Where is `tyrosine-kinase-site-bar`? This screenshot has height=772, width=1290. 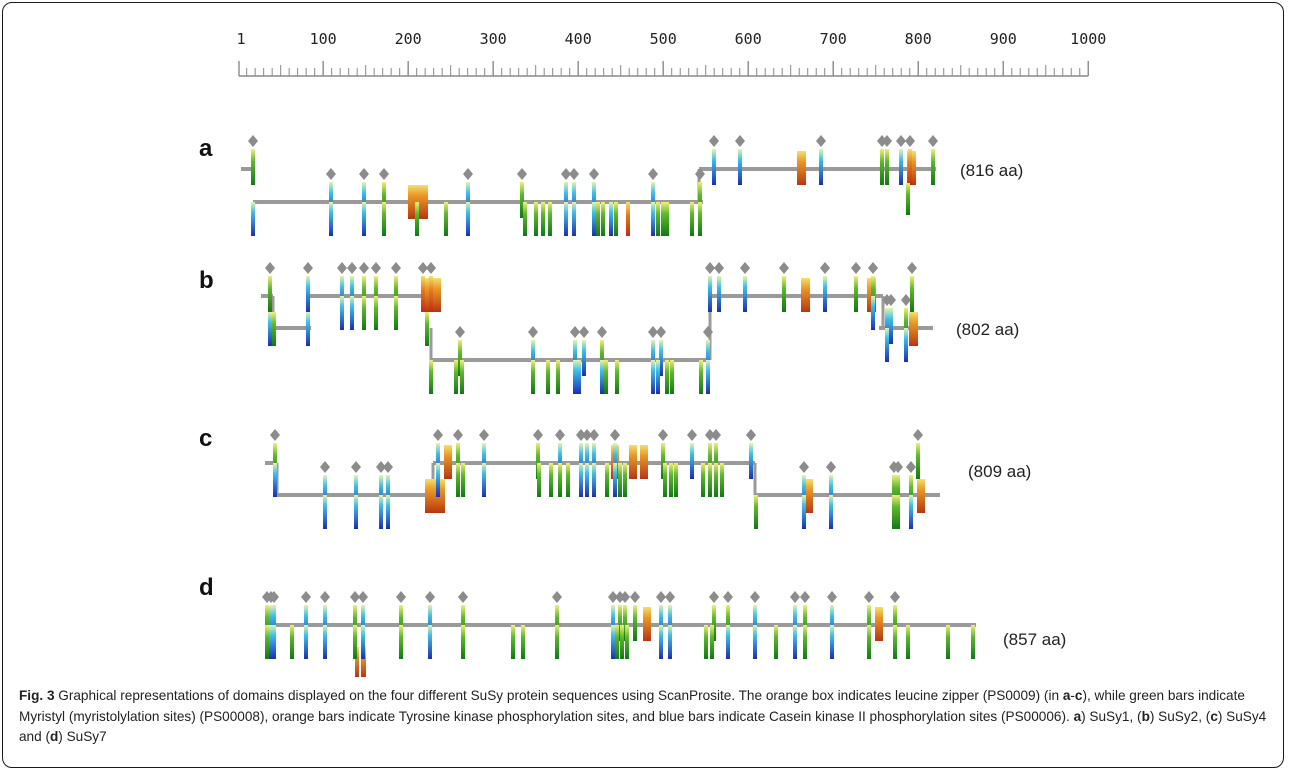
tyrosine-kinase-site-bar is located at coordinates (910, 167).